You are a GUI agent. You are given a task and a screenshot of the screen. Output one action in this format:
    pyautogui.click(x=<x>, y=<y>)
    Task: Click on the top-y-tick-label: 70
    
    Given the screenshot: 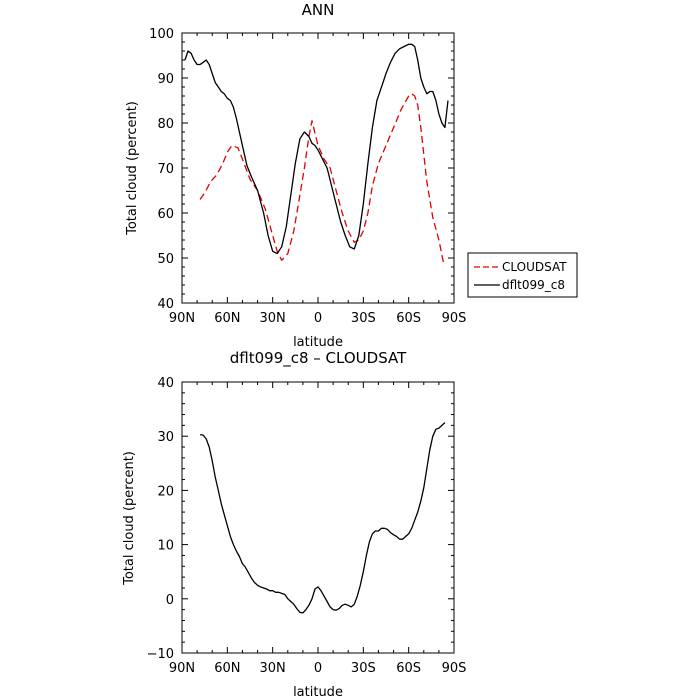 What is the action you would take?
    pyautogui.click(x=165, y=169)
    